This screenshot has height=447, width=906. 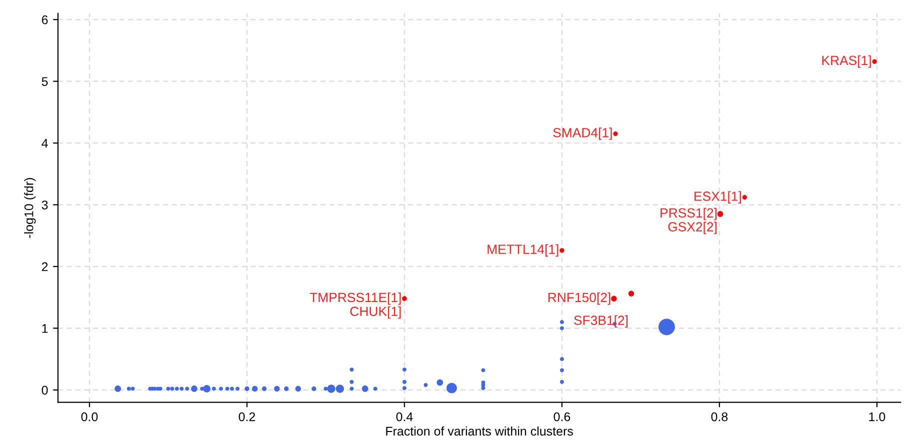 What do you see at coordinates (719, 417) in the screenshot?
I see `x-tick-label: 0.8` at bounding box center [719, 417].